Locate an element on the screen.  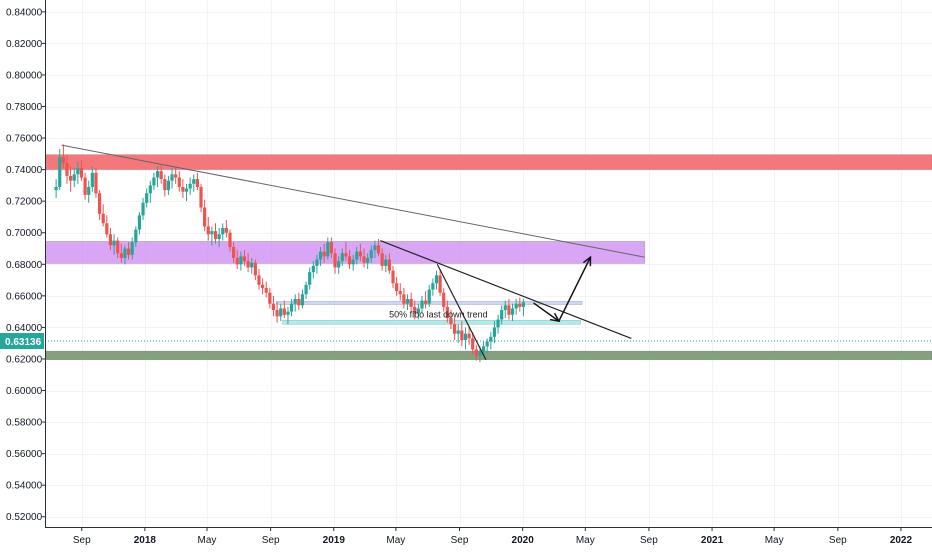
current-price-badge is located at coordinates (22, 341).